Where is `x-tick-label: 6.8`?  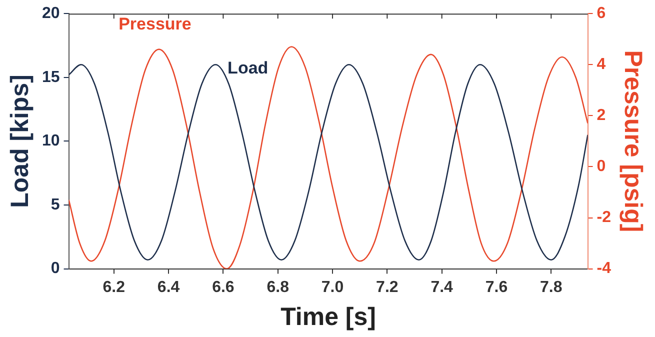
x-tick-label: 6.8 is located at coordinates (278, 287).